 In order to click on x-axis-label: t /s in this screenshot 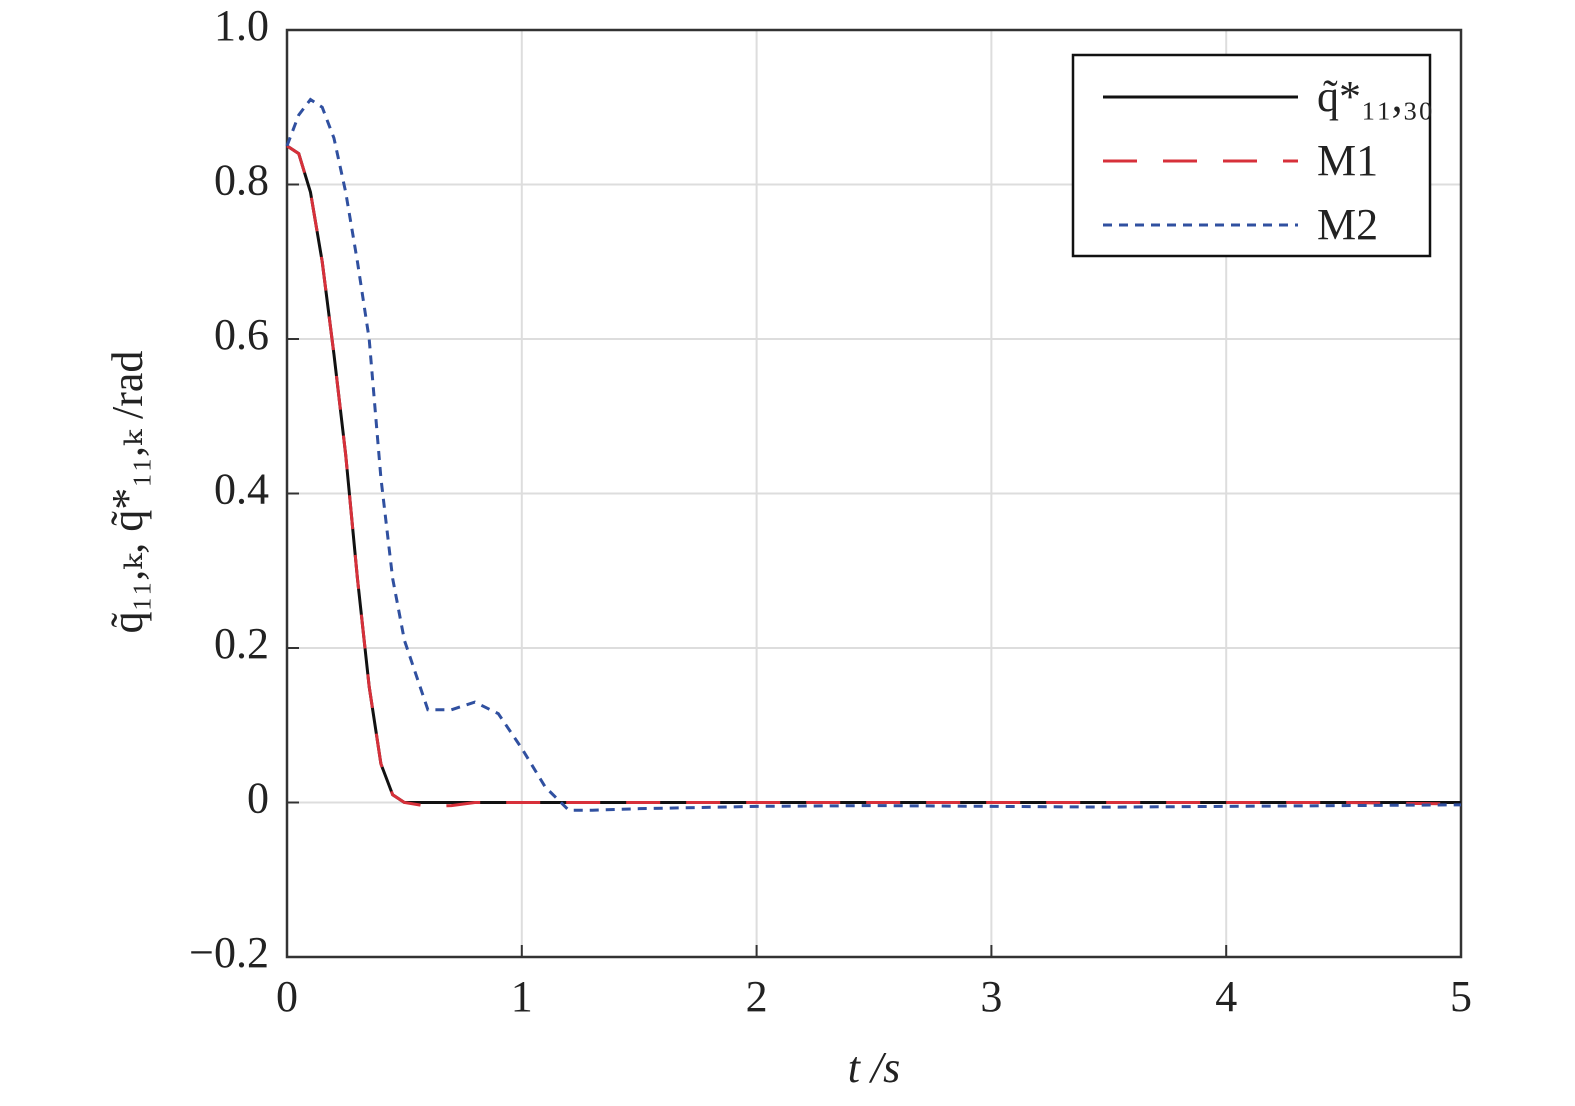, I will do `click(874, 1067)`.